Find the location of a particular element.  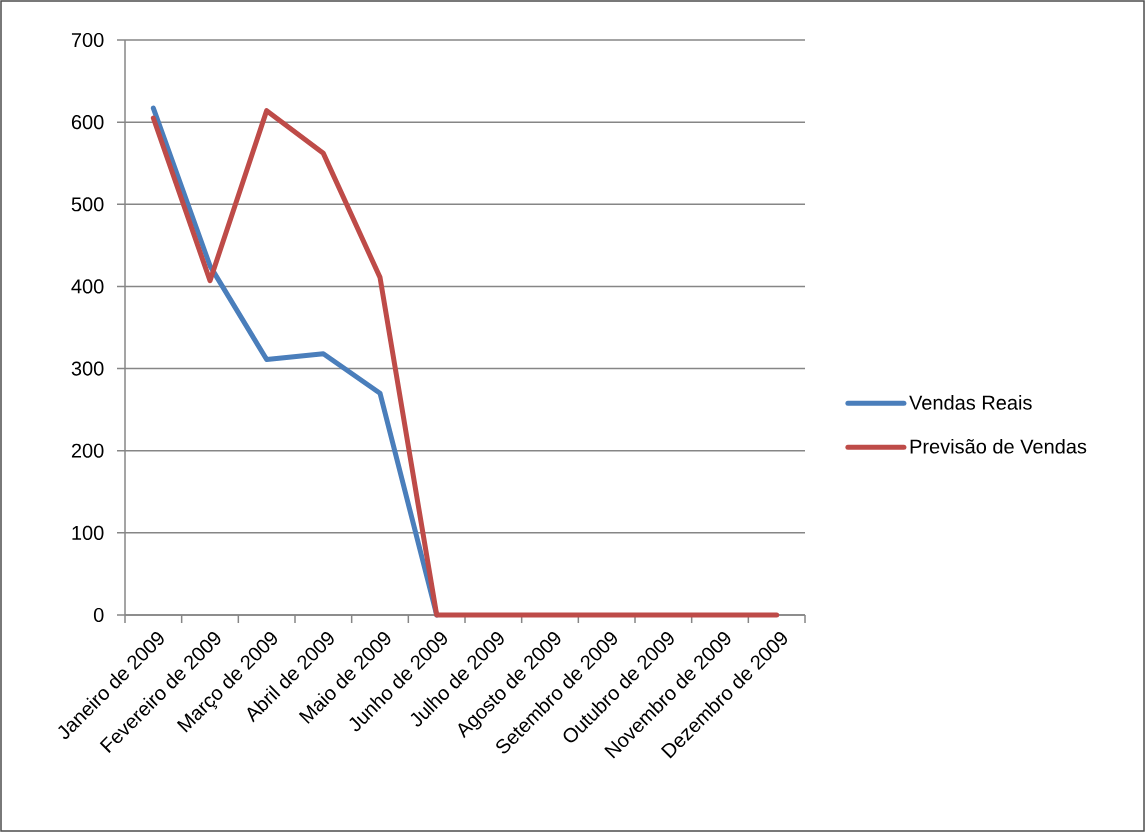

y-tick-label: 600 is located at coordinates (87, 122).